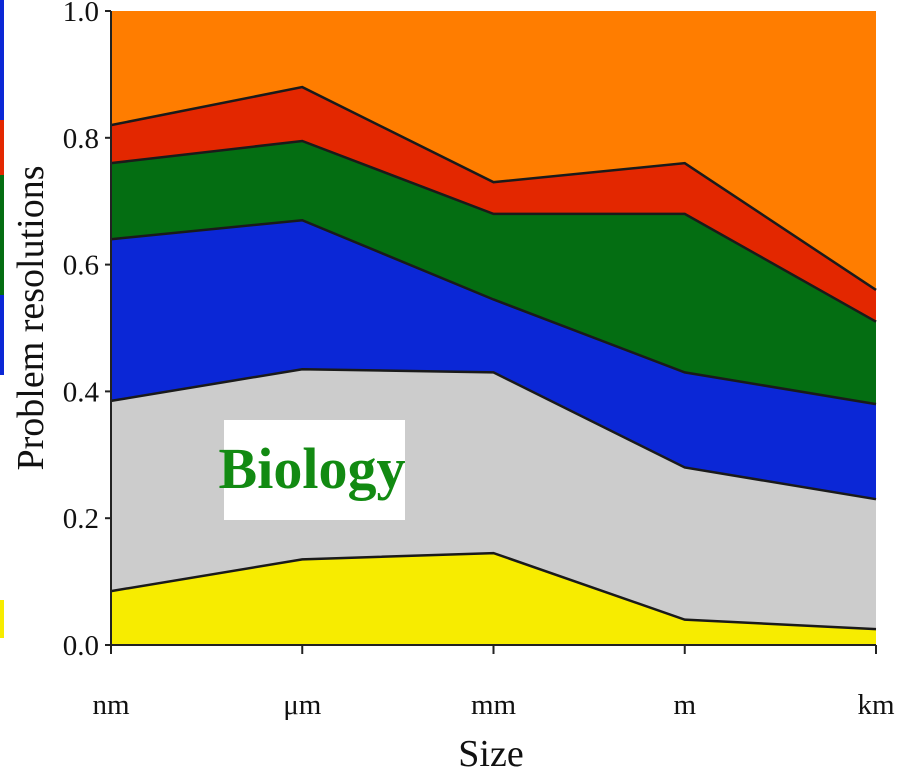 This screenshot has width=909, height=776. Describe the element at coordinates (684, 705) in the screenshot. I see `x-tick-label: m` at that location.